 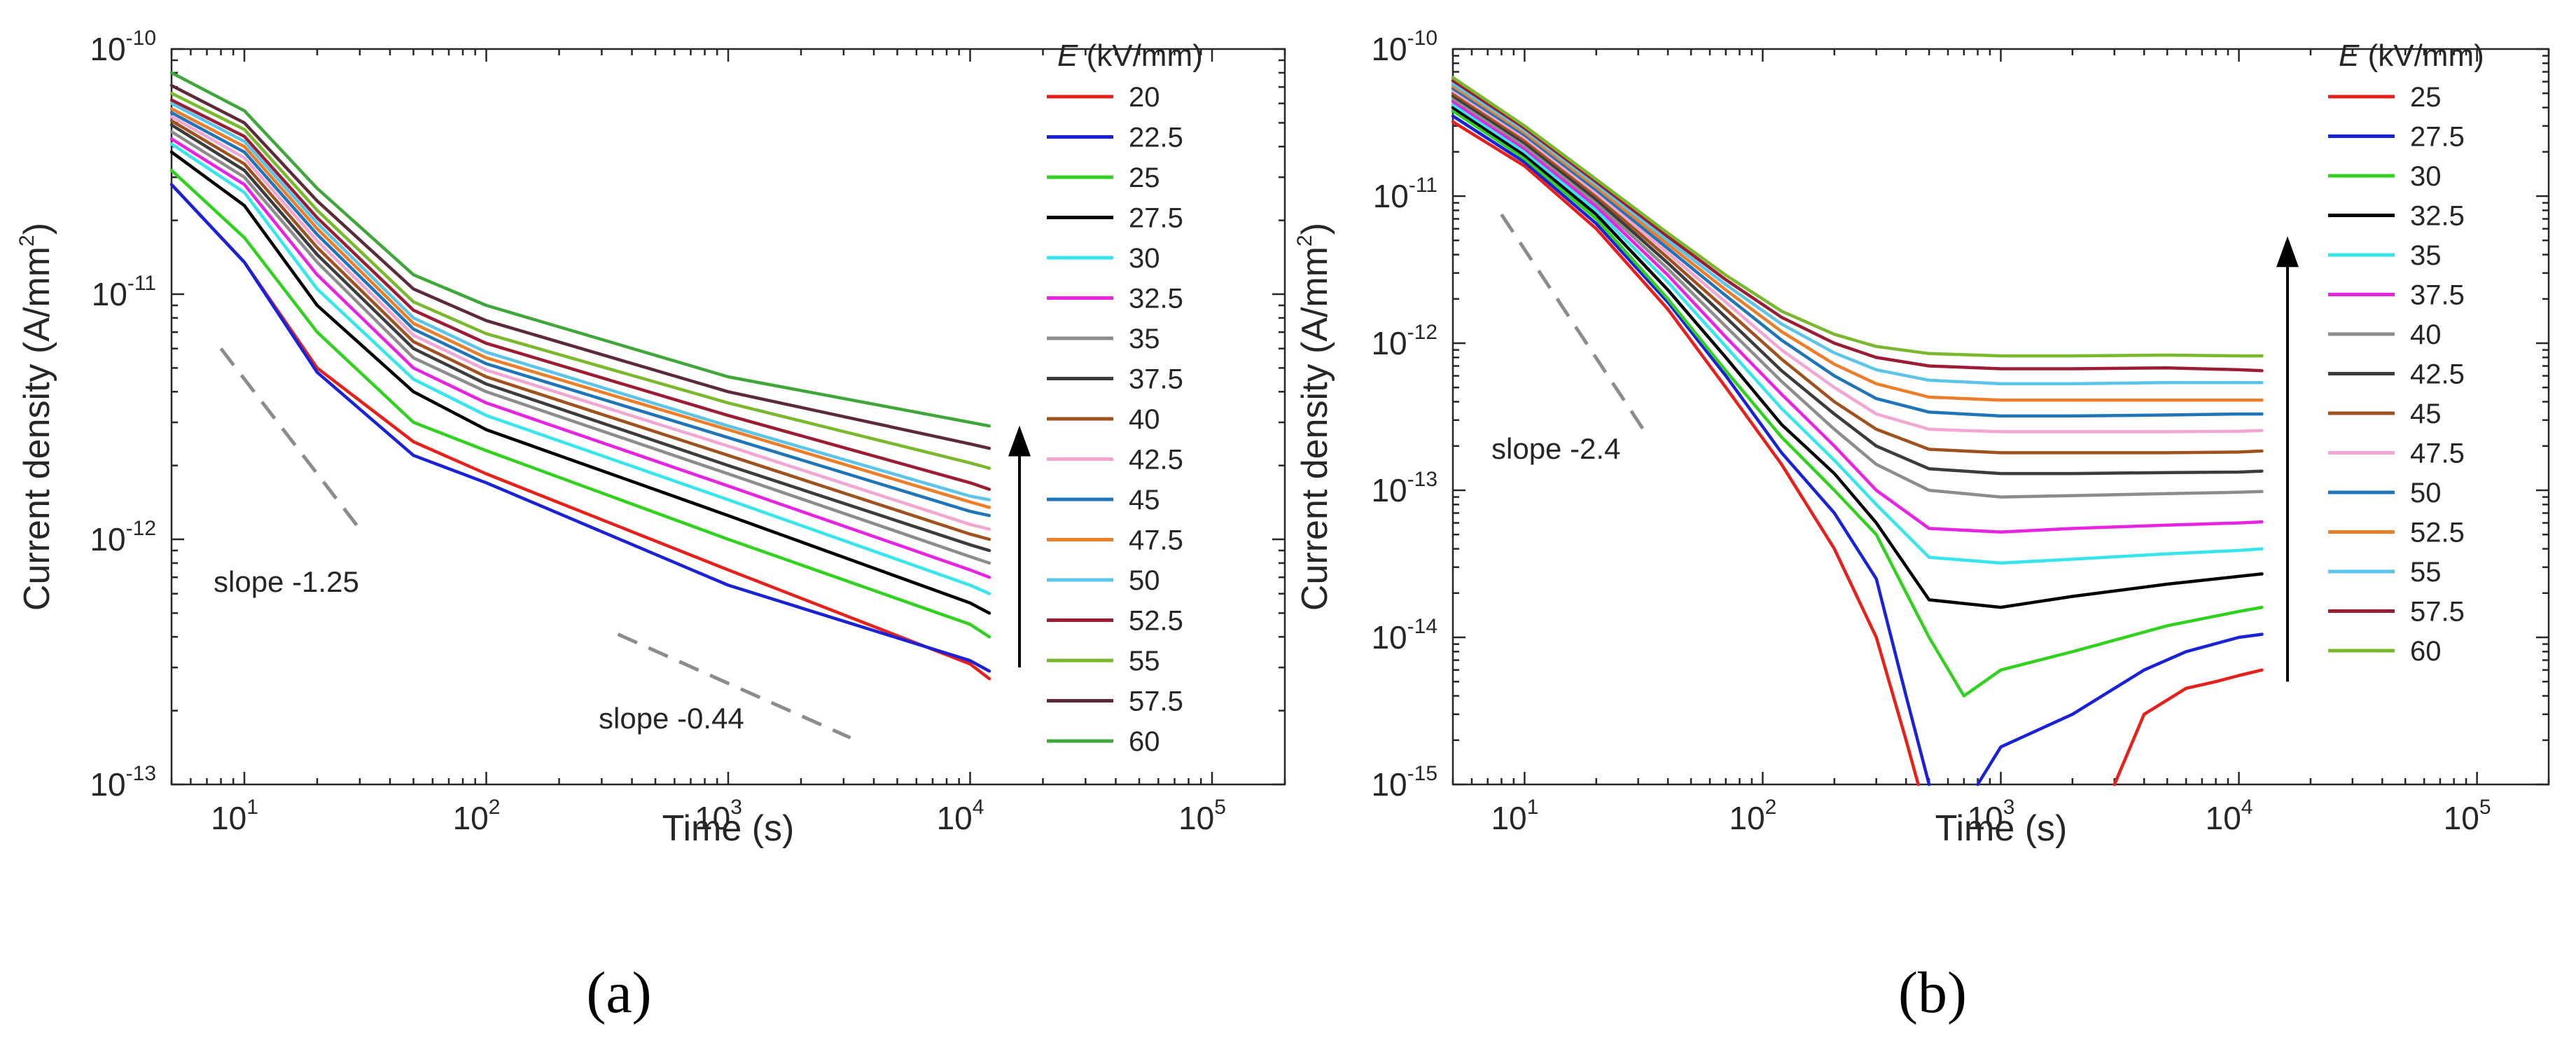 What do you see at coordinates (2287, 459) in the screenshot?
I see `increasing-field-arrow-b` at bounding box center [2287, 459].